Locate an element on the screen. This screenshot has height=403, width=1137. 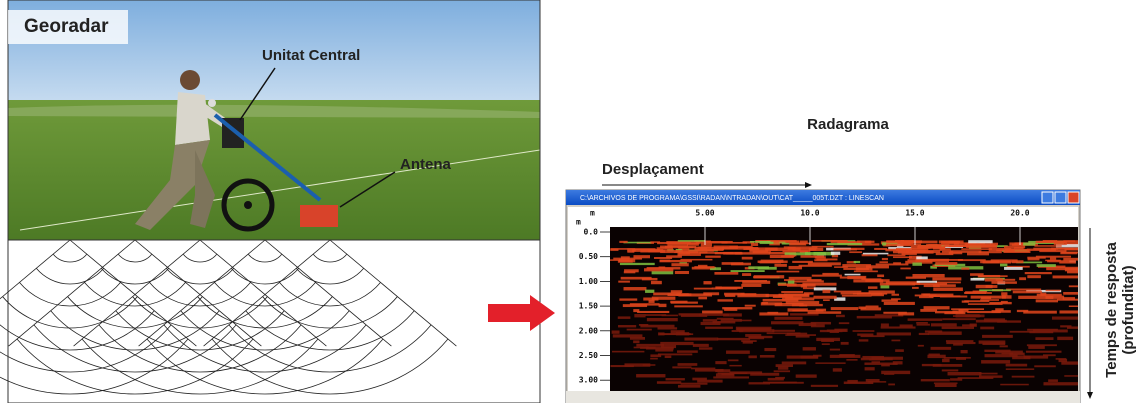
x-ruler is located at coordinates (844, 217).